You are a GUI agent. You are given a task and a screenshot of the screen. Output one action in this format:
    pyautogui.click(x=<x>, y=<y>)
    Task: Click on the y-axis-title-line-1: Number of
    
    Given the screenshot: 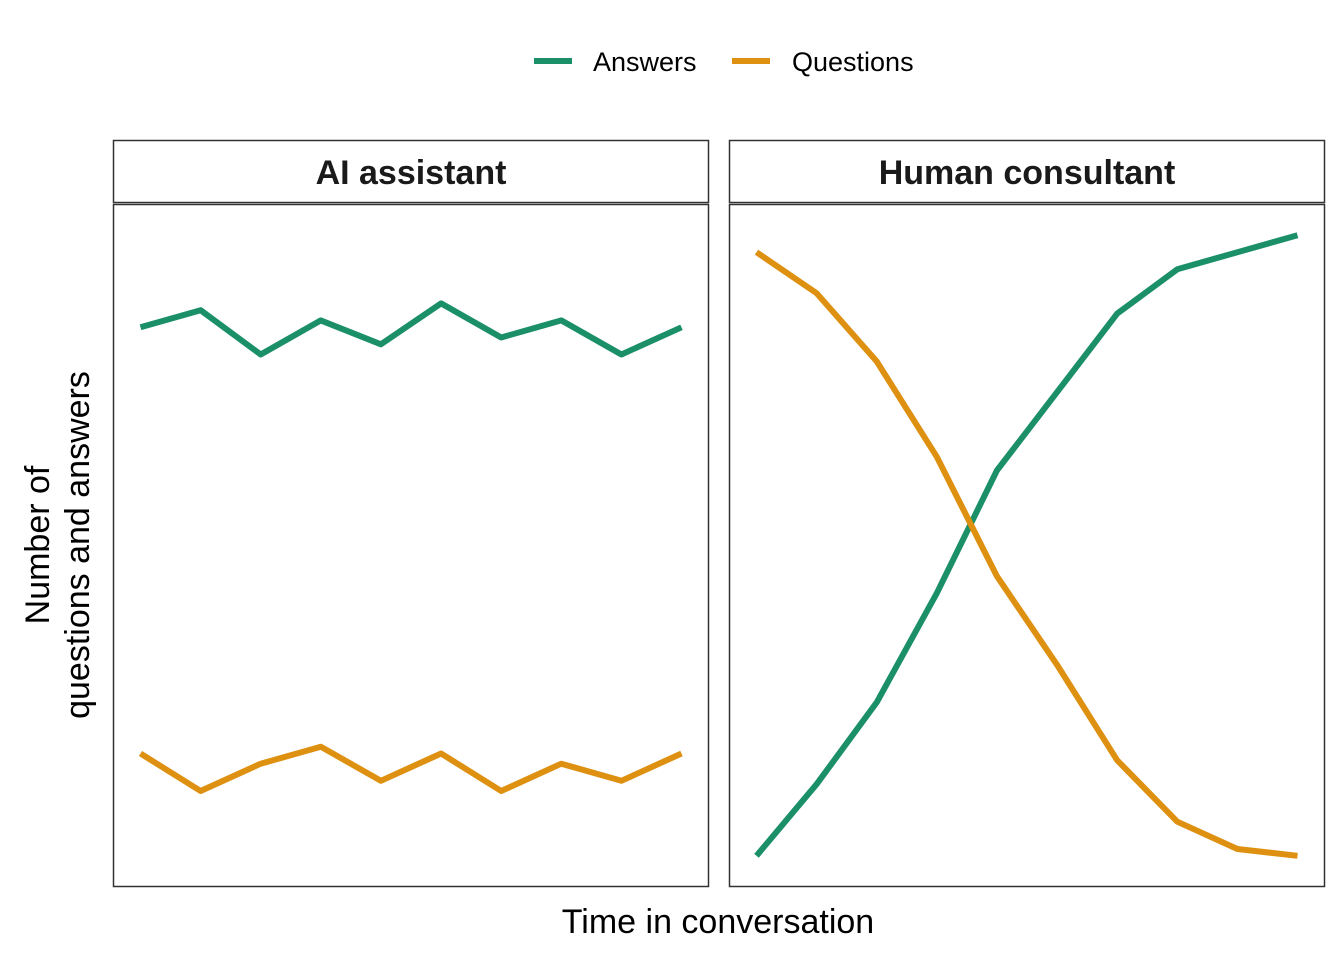 What is the action you would take?
    pyautogui.click(x=38, y=544)
    